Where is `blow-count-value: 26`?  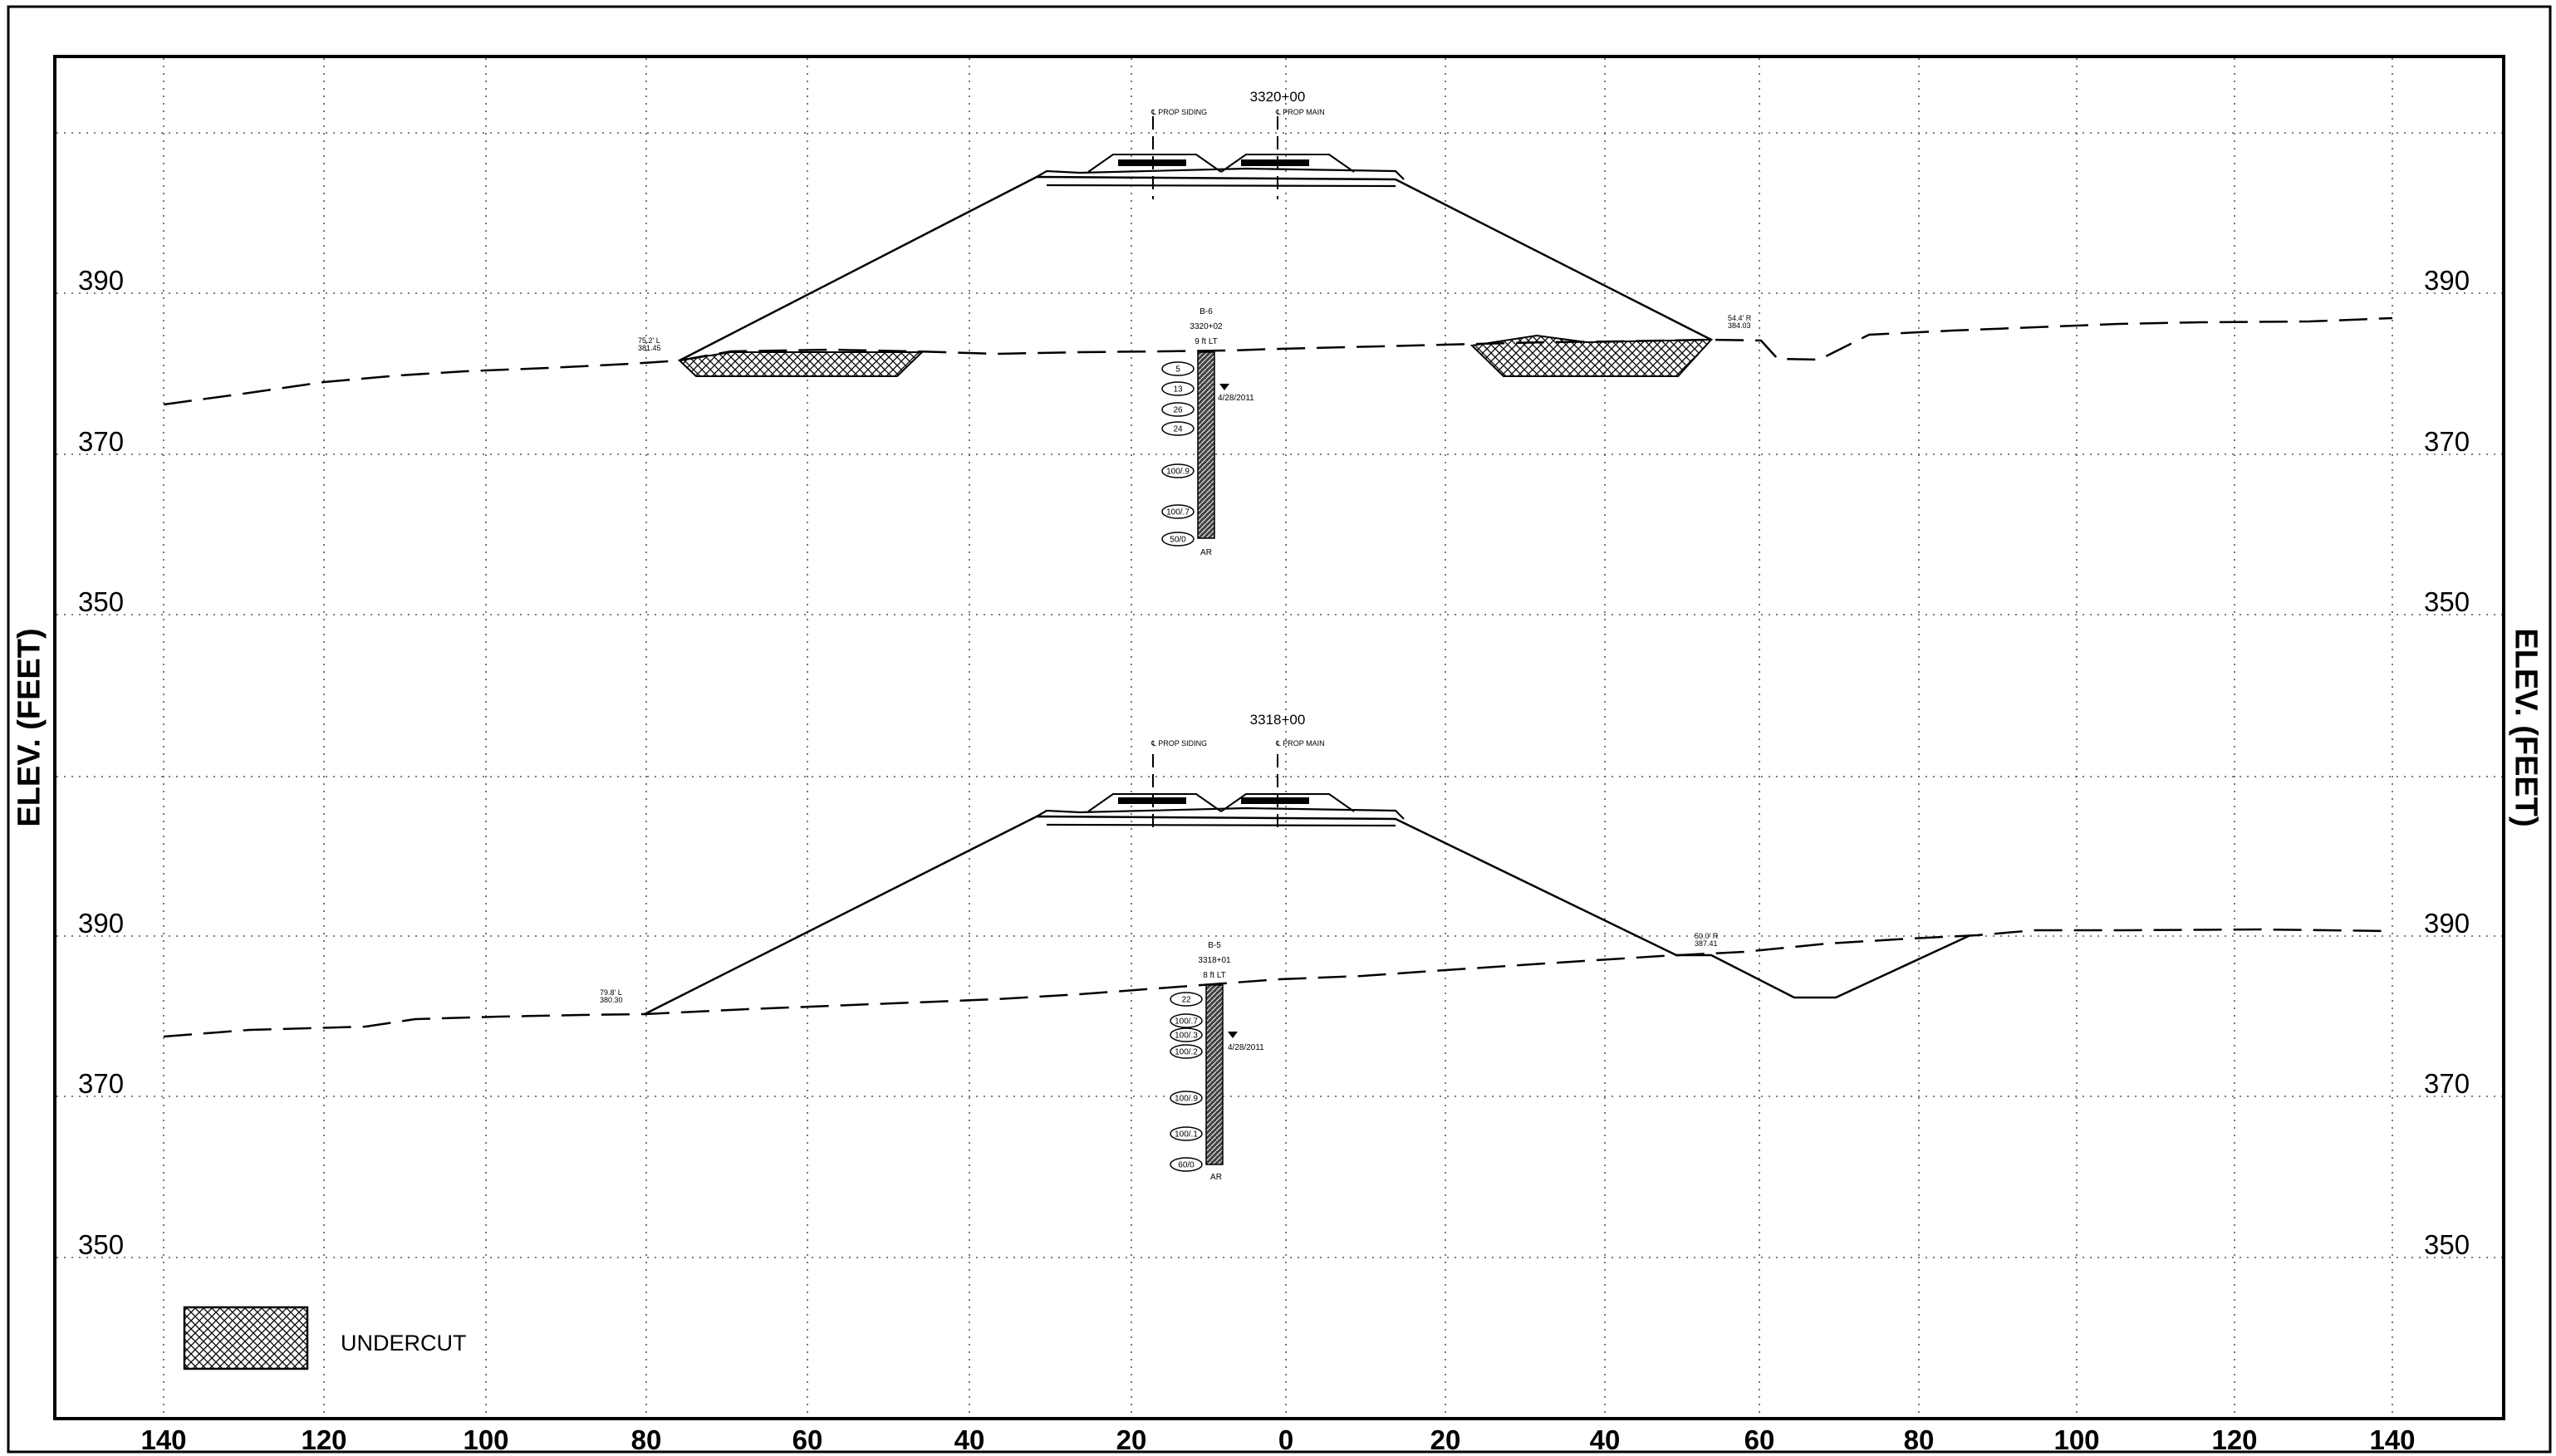 blow-count-value: 26 is located at coordinates (1178, 410).